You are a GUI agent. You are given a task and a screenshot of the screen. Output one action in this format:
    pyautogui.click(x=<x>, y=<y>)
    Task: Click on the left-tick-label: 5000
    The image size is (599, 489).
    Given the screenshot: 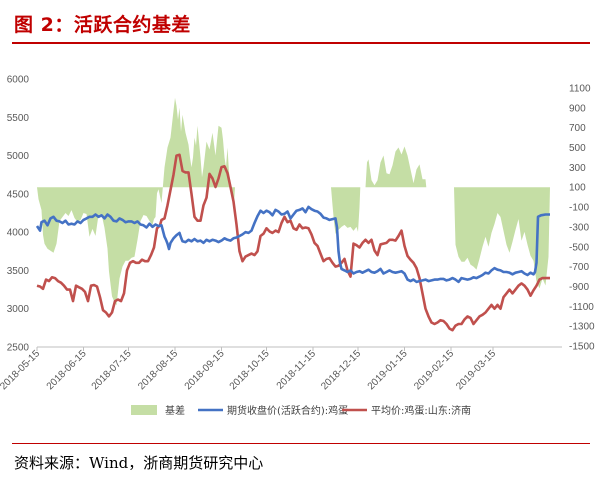 What is the action you would take?
    pyautogui.click(x=18, y=156)
    